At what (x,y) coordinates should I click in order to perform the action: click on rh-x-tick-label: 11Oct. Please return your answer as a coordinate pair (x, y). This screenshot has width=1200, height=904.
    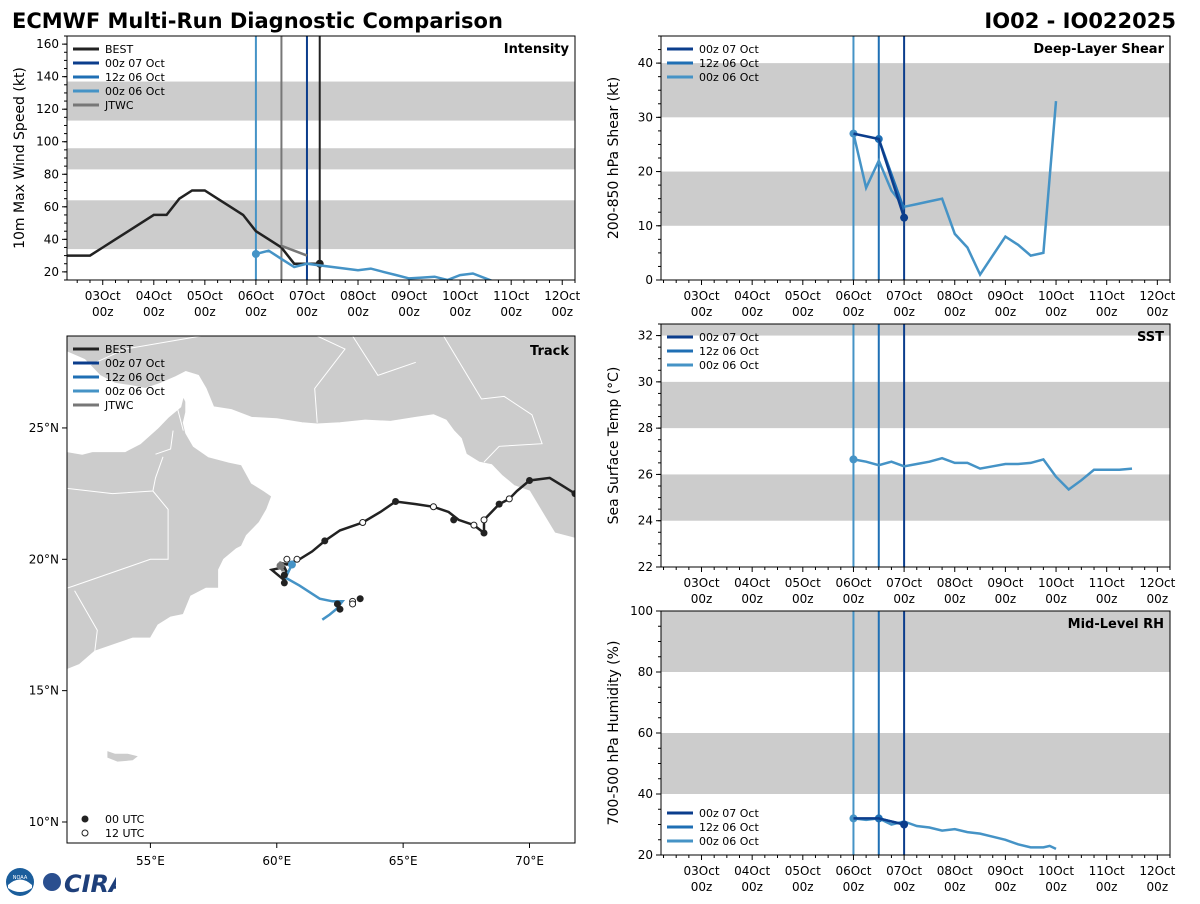
    Looking at the image, I should click on (1107, 871).